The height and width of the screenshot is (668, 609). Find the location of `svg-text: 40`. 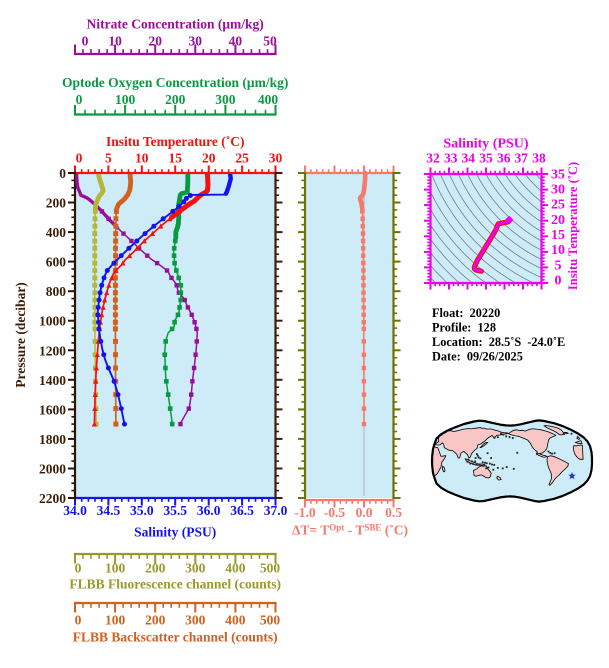

svg-text: 40 is located at coordinates (236, 41).